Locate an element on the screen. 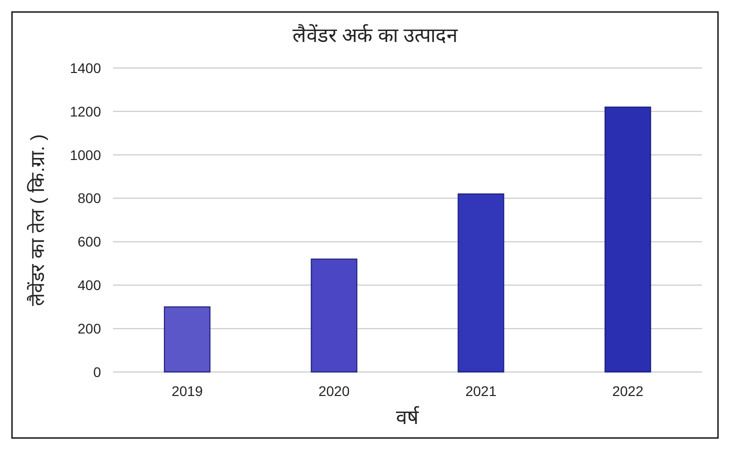 Image resolution: width=730 pixels, height=450 pixels. y-tick-label: 400 is located at coordinates (90, 285).